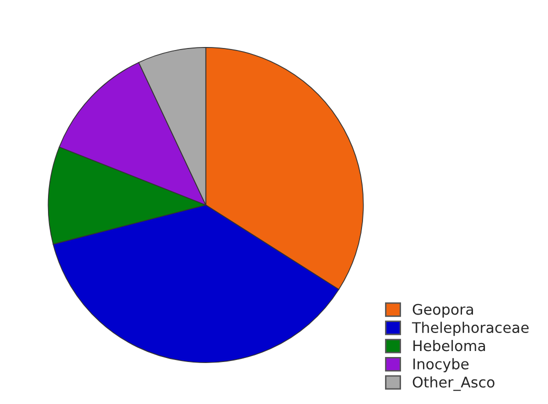 Image resolution: width=548 pixels, height=404 pixels. What do you see at coordinates (470, 329) in the screenshot?
I see `legend-label: Thelephoraceae` at bounding box center [470, 329].